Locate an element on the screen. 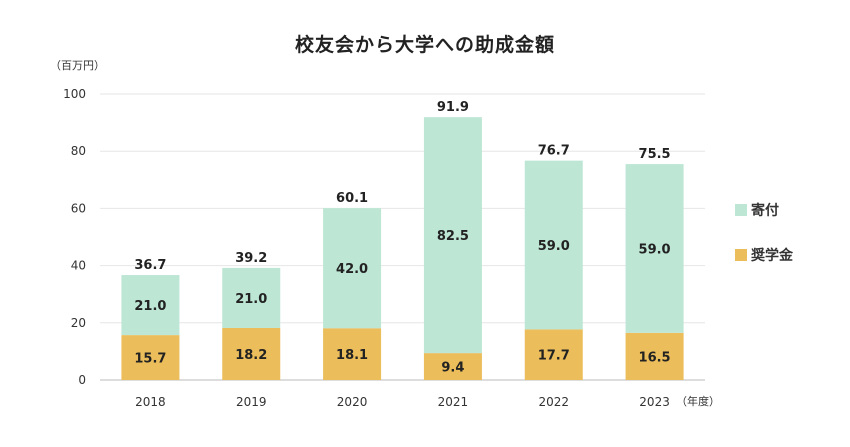 The width and height of the screenshot is (850, 447). bar-segment-donation-2023 is located at coordinates (654, 248).